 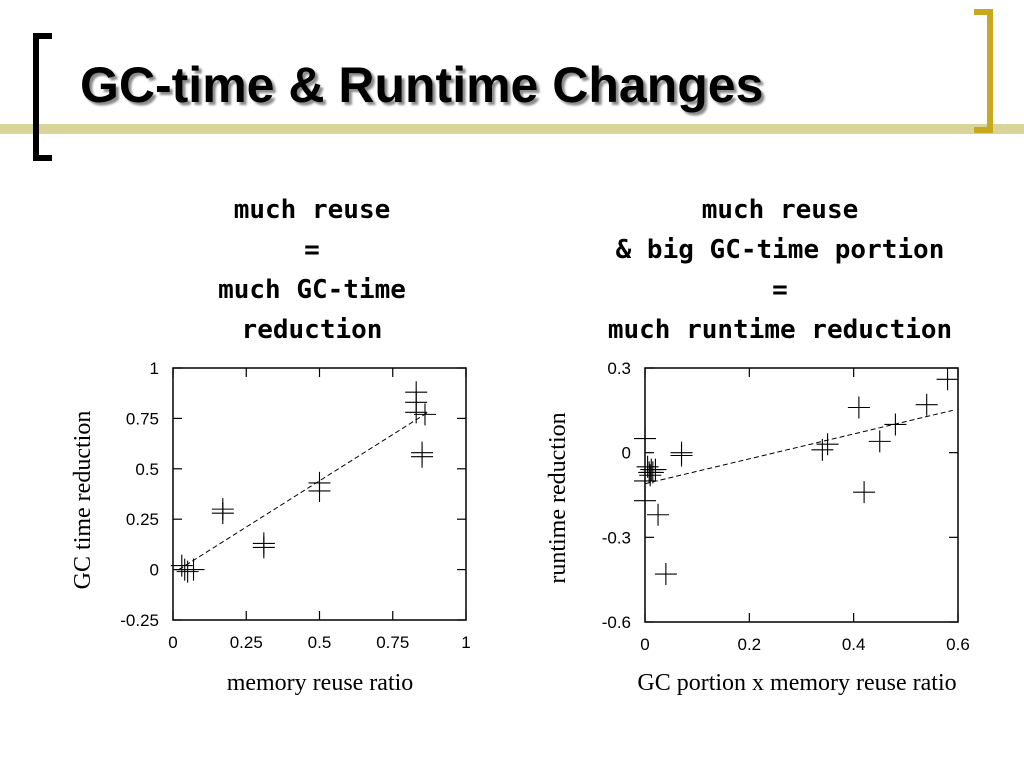 What do you see at coordinates (780, 250) in the screenshot?
I see `caption-right-line-2: & big GC-time portion` at bounding box center [780, 250].